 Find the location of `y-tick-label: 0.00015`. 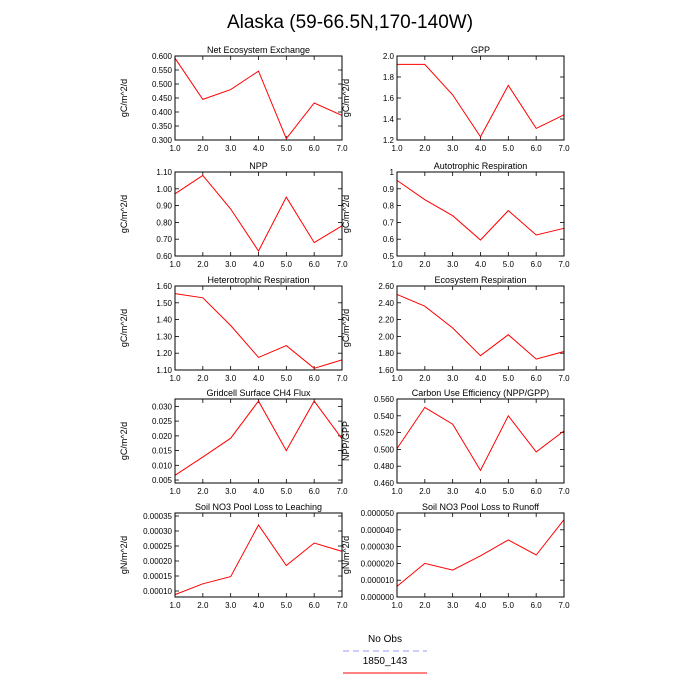

y-tick-label: 0.00015 is located at coordinates (157, 576).